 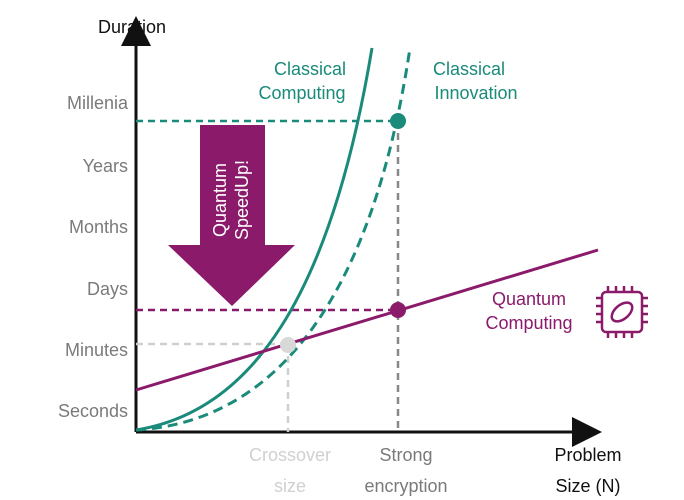 I want to click on x-axis-title: Size (N), so click(x=587, y=486).